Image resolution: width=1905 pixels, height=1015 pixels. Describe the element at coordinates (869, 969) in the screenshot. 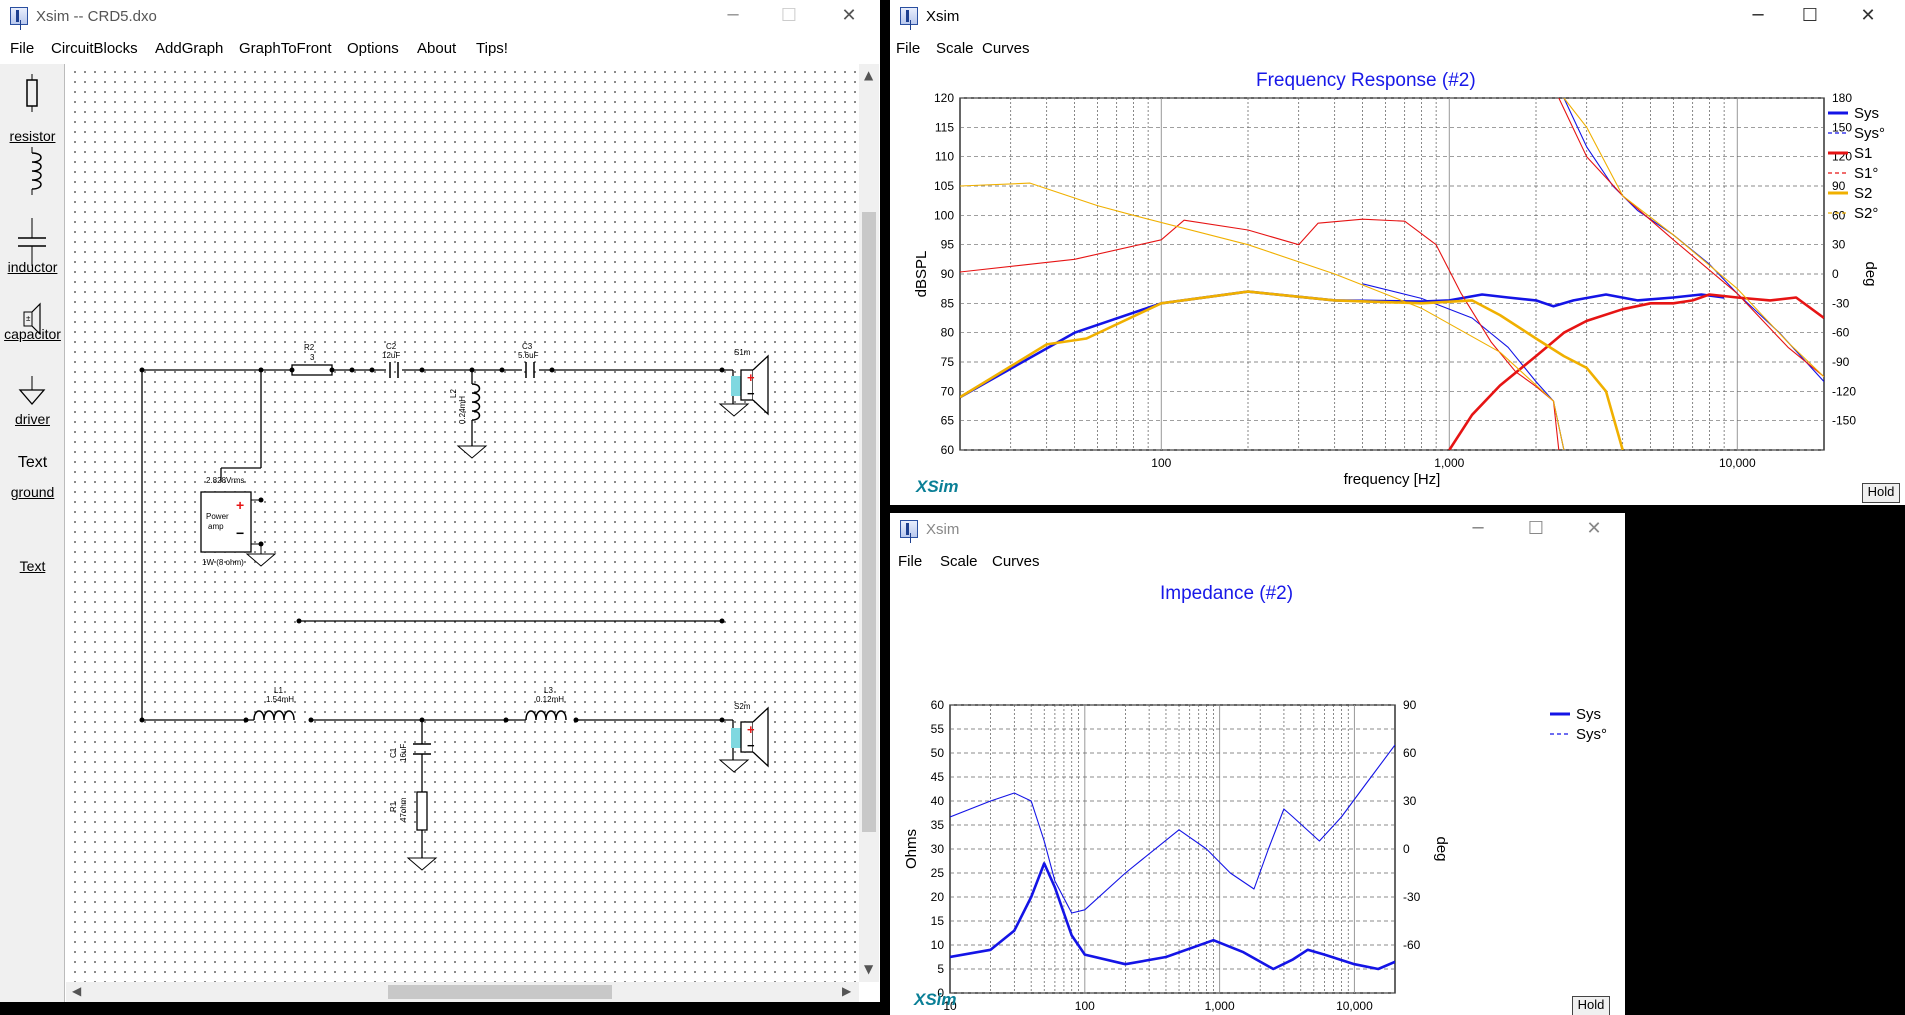

I see `scroll-down-icon: ▼` at that location.